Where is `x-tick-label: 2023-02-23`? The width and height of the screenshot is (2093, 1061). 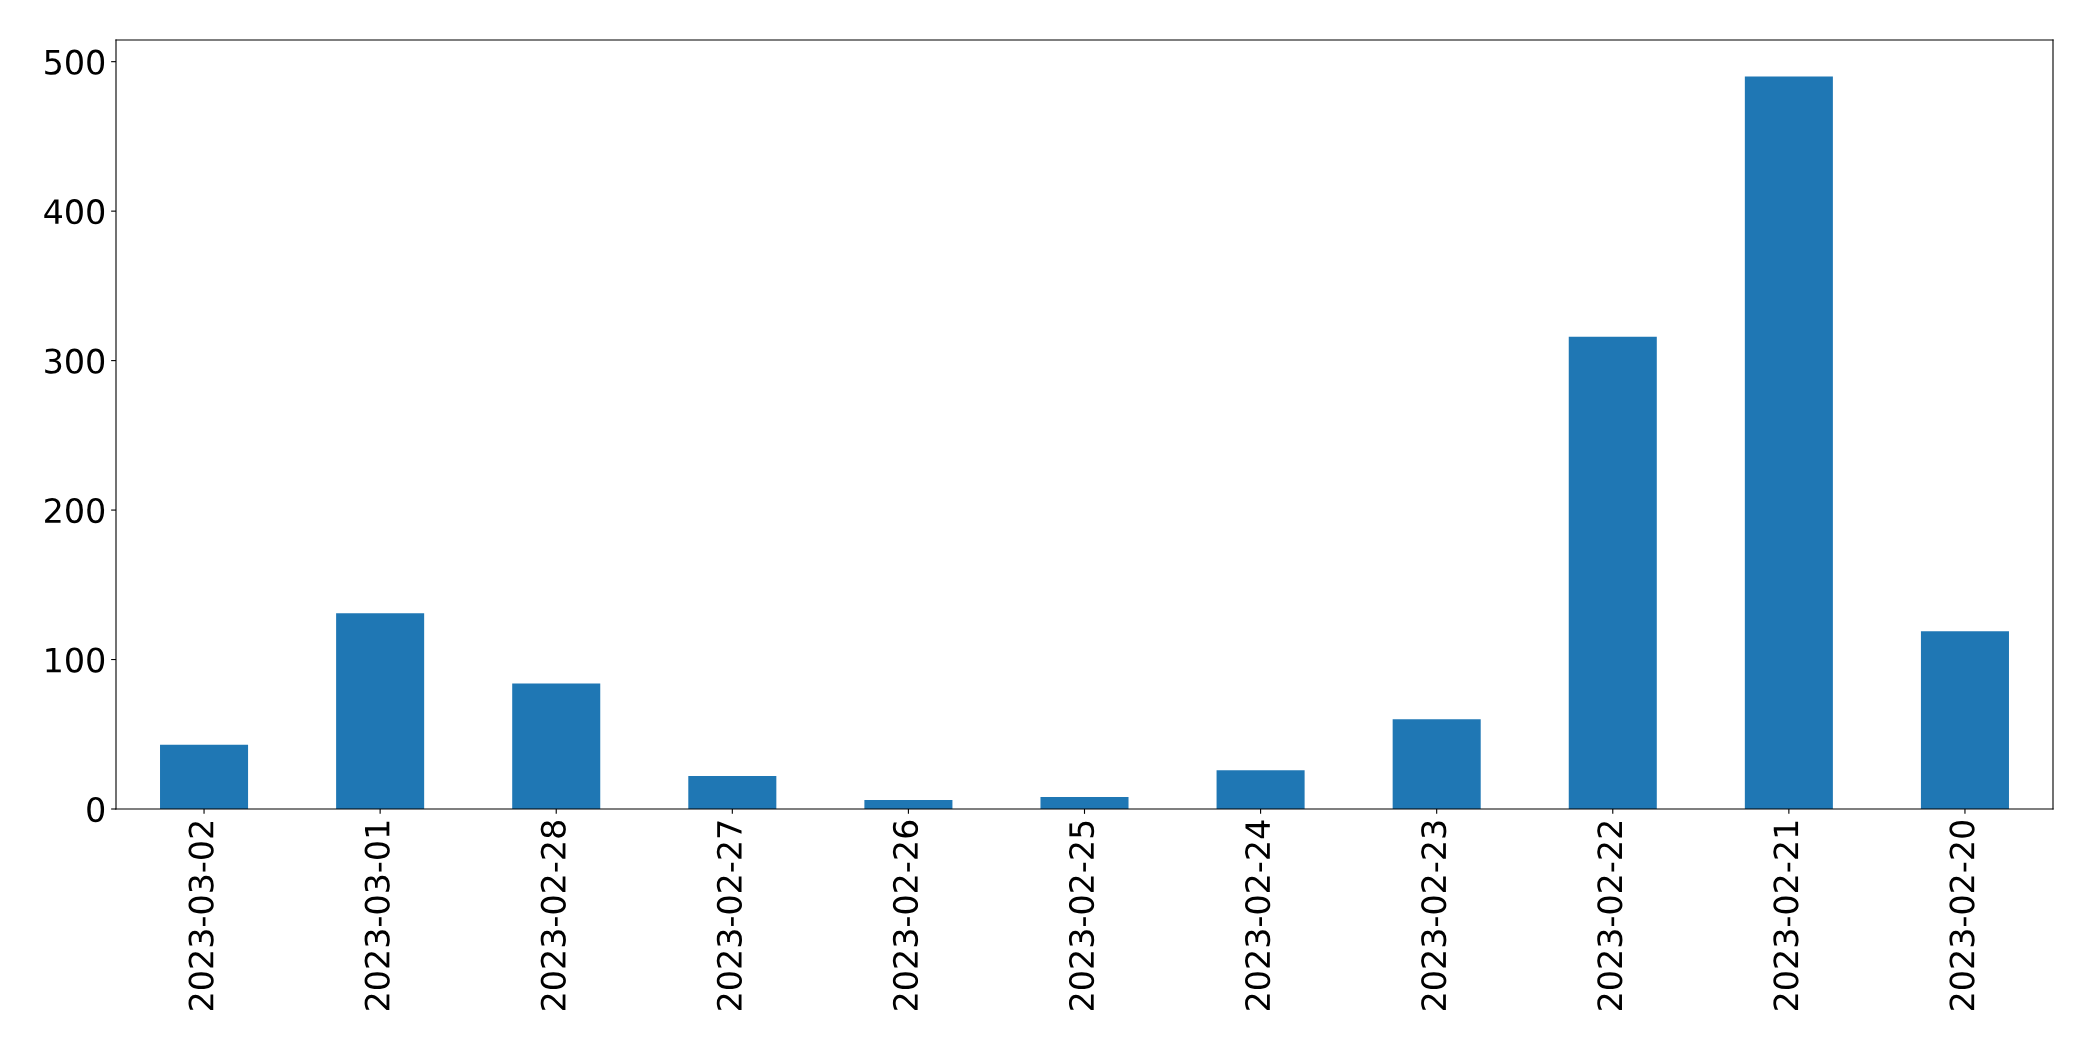 x-tick-label: 2023-02-23 is located at coordinates (1434, 915).